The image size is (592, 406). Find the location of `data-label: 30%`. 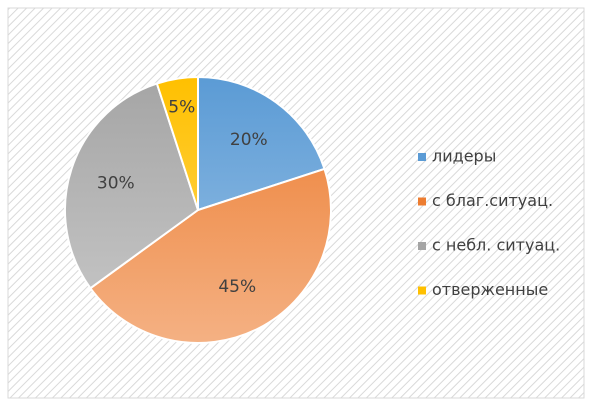

data-label: 30% is located at coordinates (116, 183).